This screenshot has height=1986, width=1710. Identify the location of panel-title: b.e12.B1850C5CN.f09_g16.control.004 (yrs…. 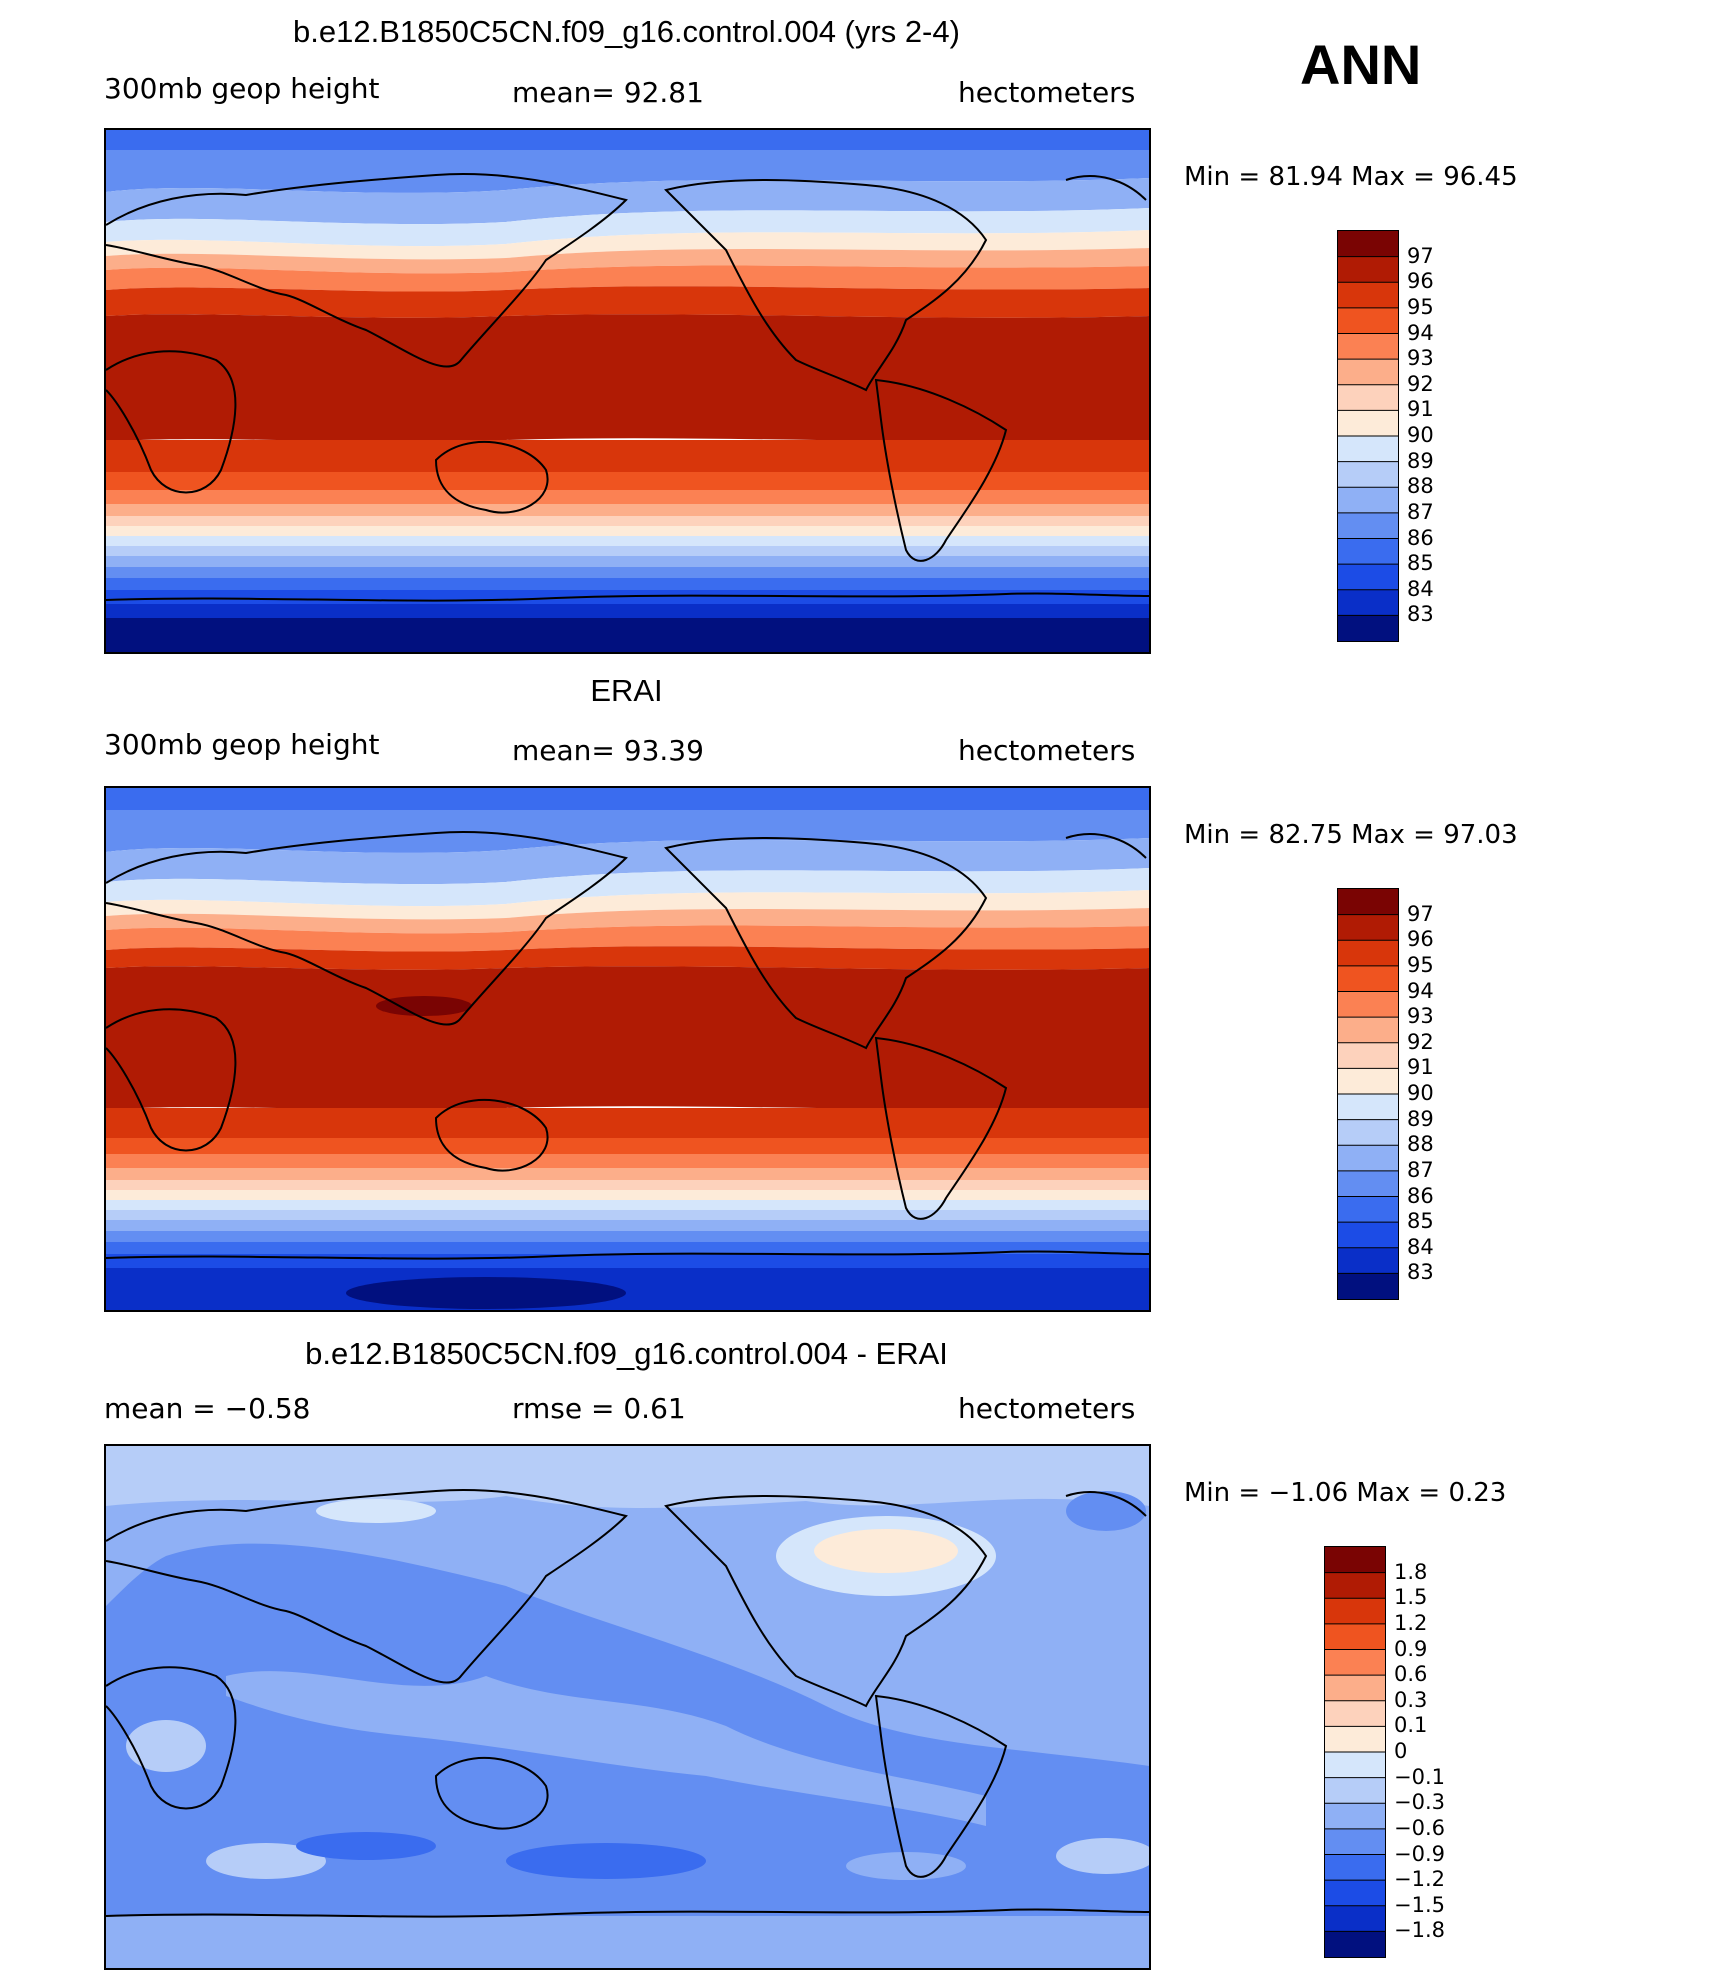
(626, 31).